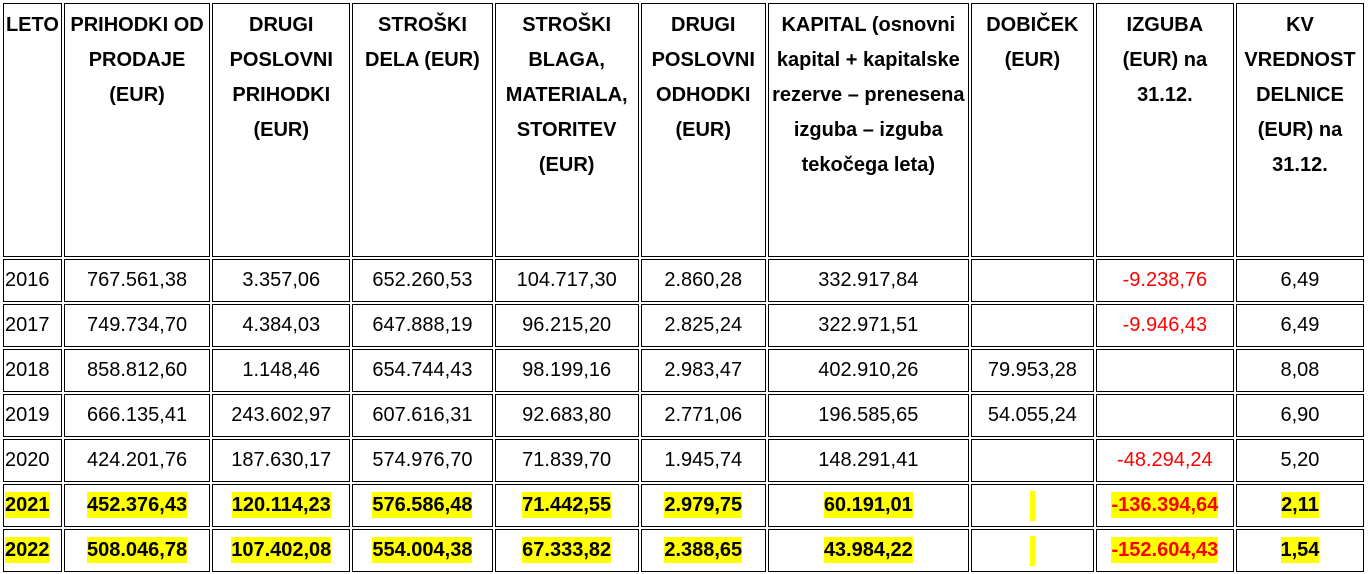  What do you see at coordinates (27, 505) in the screenshot?
I see `cell-text: 2021` at bounding box center [27, 505].